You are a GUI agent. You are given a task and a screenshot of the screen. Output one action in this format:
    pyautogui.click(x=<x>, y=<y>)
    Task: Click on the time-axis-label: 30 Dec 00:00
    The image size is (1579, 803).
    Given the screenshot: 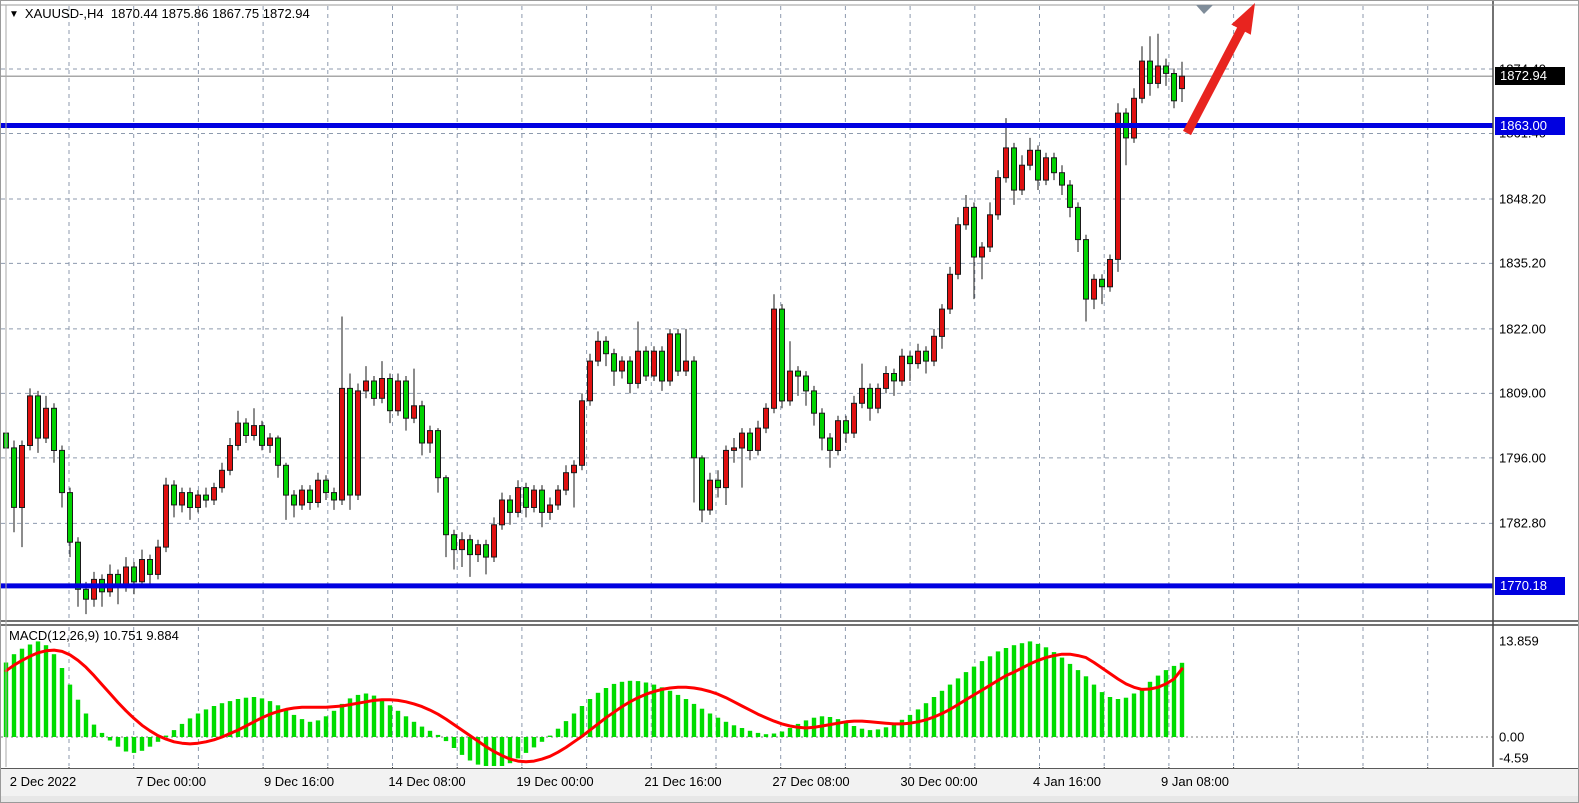 What is the action you would take?
    pyautogui.click(x=939, y=781)
    